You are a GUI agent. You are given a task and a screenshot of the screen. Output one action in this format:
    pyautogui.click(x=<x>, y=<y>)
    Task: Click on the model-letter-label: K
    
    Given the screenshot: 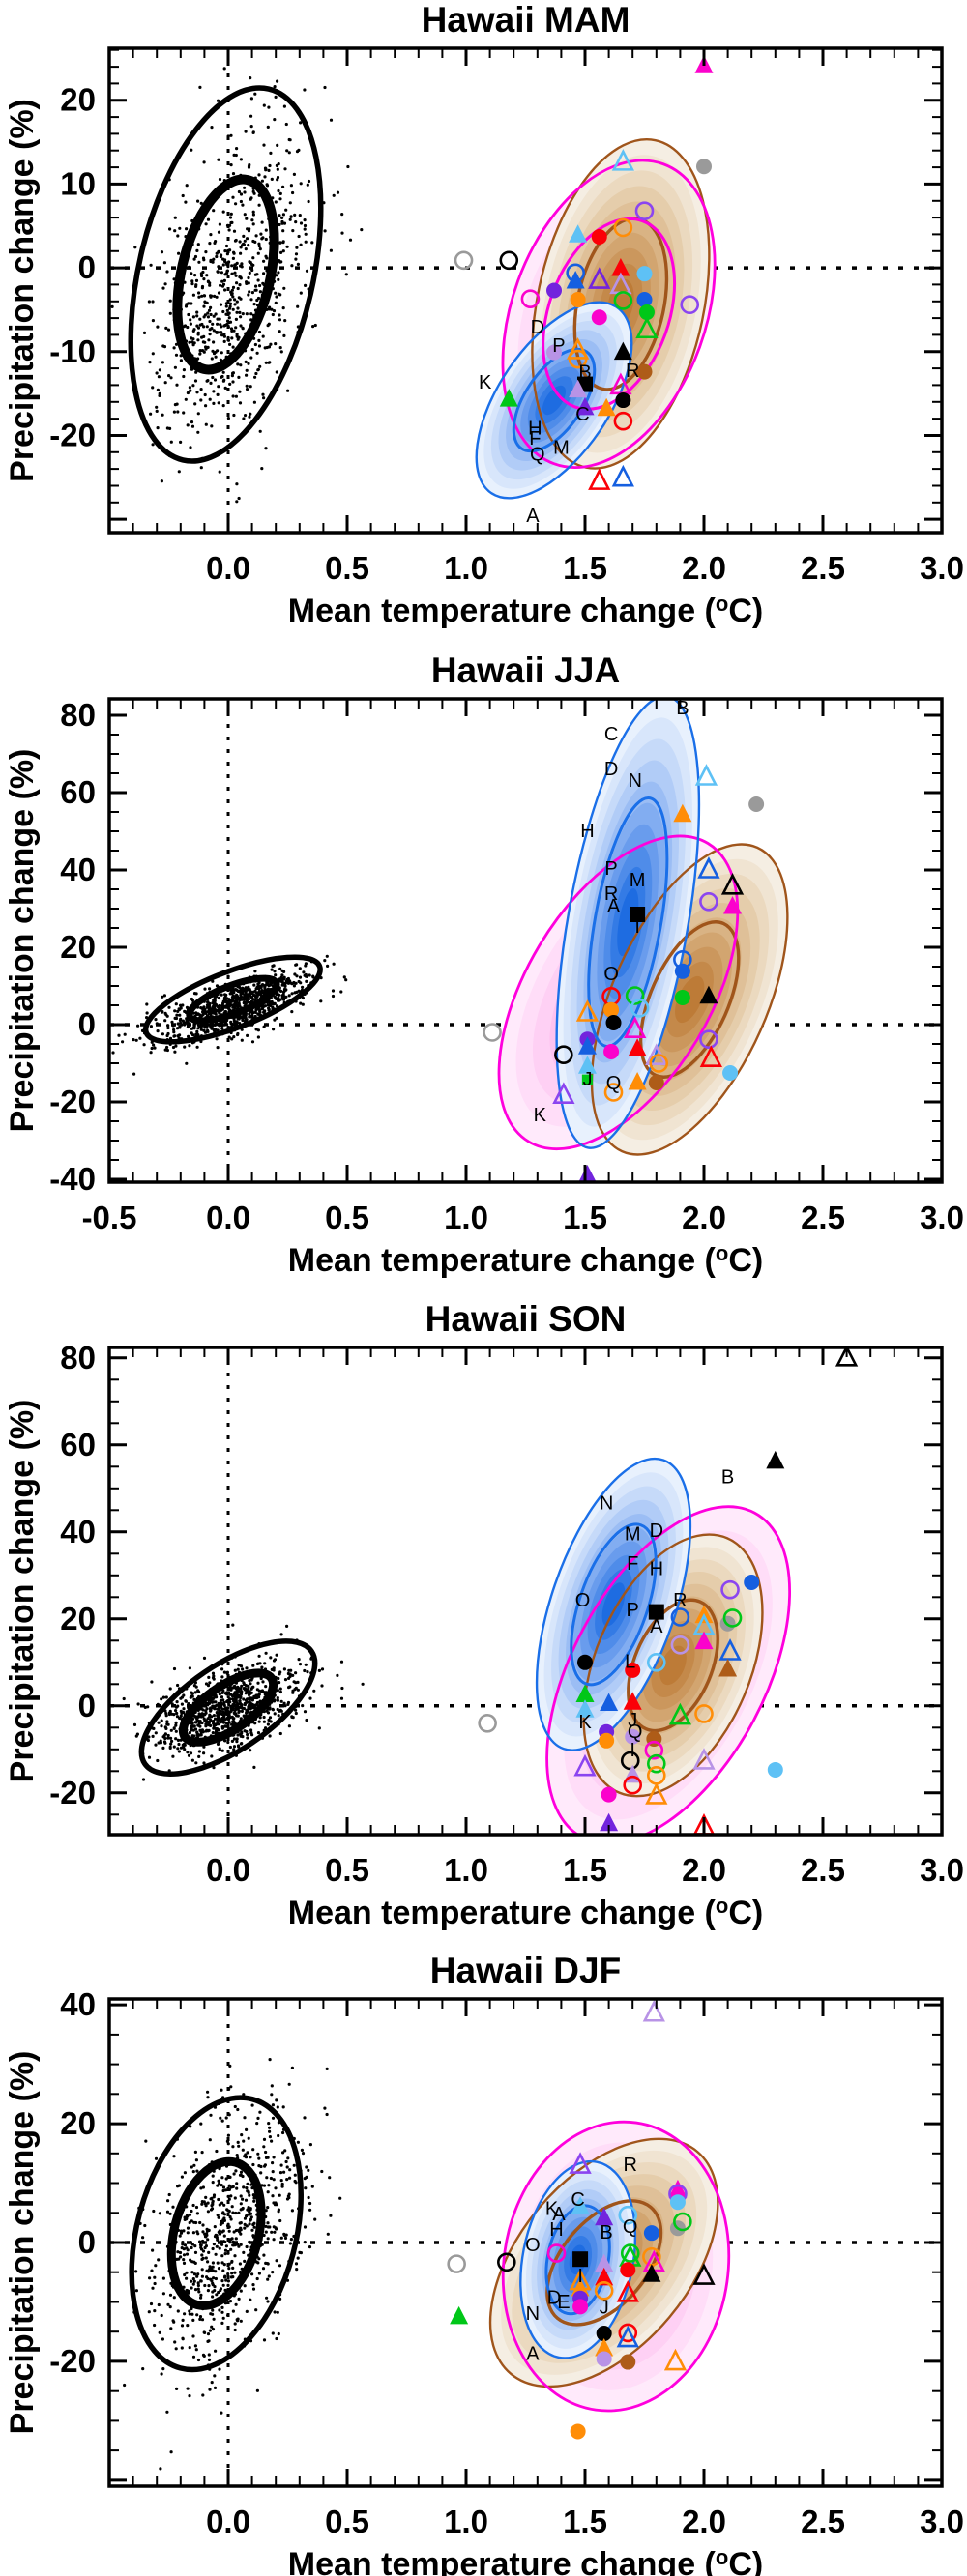 What is the action you would take?
    pyautogui.click(x=540, y=1115)
    